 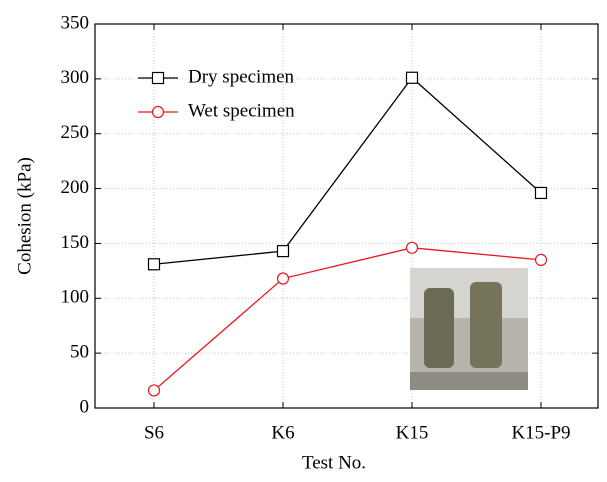 I want to click on y-tick-label: 350, so click(x=75, y=22).